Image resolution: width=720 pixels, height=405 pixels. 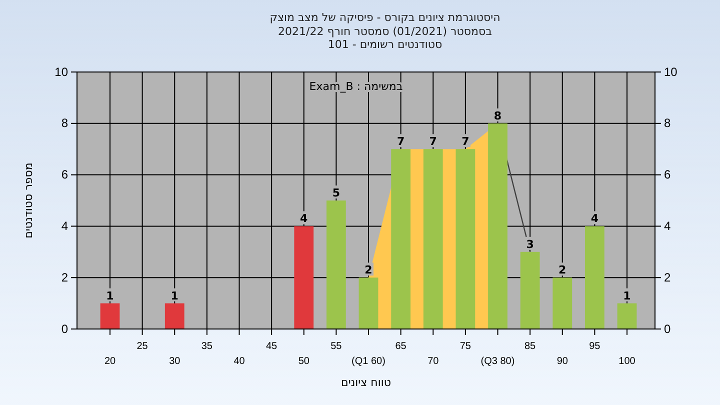 I want to click on x-tick-label: 65, so click(x=401, y=346).